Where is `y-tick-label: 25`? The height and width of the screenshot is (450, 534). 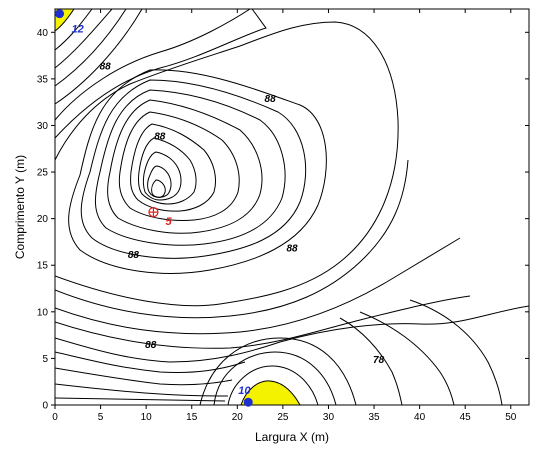 y-tick-label: 25 is located at coordinates (43, 173).